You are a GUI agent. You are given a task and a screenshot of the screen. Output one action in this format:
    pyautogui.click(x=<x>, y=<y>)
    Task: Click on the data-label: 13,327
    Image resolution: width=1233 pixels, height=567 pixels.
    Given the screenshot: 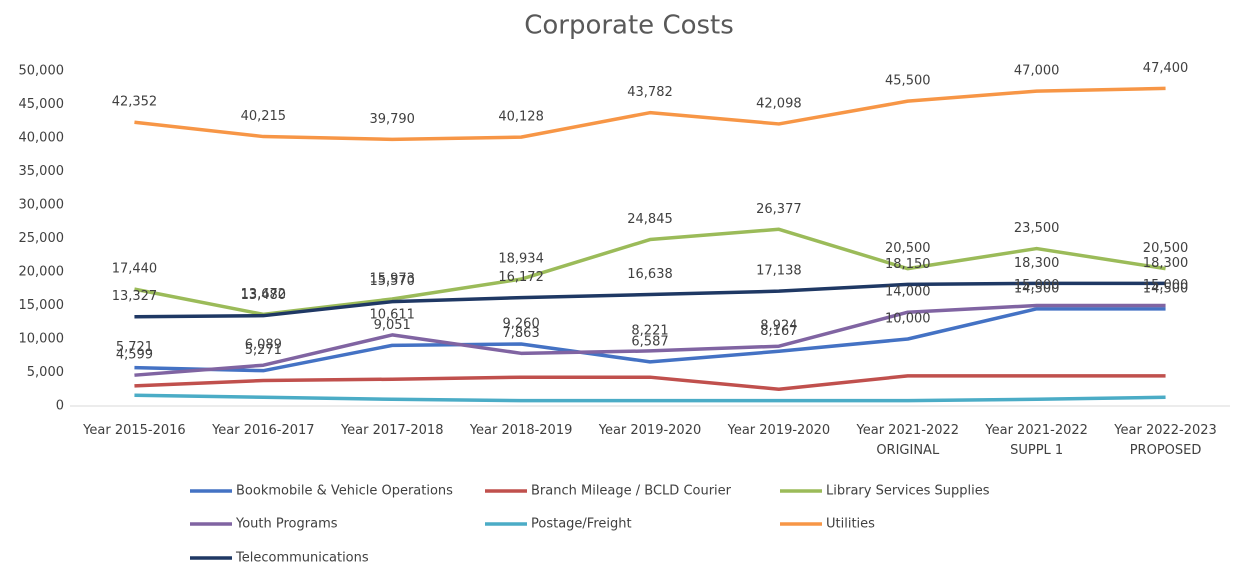 What is the action you would take?
    pyautogui.click(x=135, y=296)
    